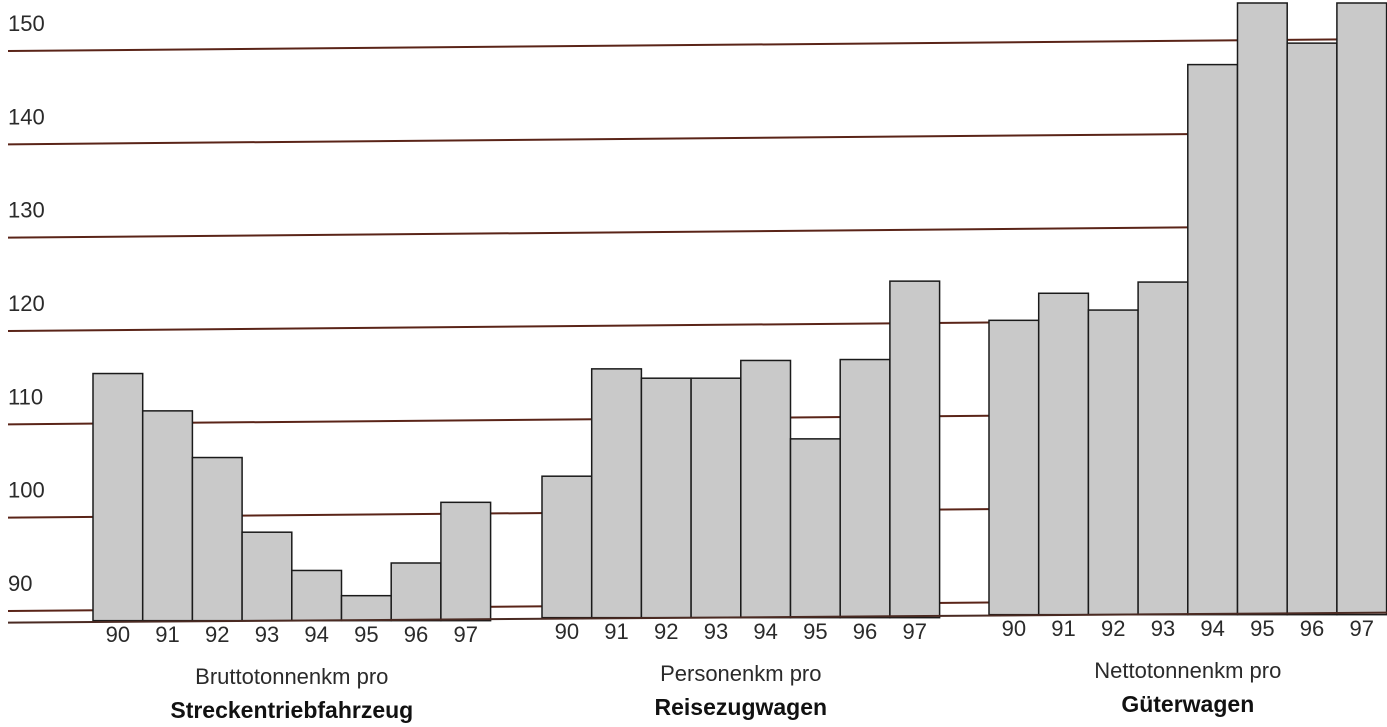  I want to click on group-label-line1: Nettotonnenkm pro, so click(1187, 670).